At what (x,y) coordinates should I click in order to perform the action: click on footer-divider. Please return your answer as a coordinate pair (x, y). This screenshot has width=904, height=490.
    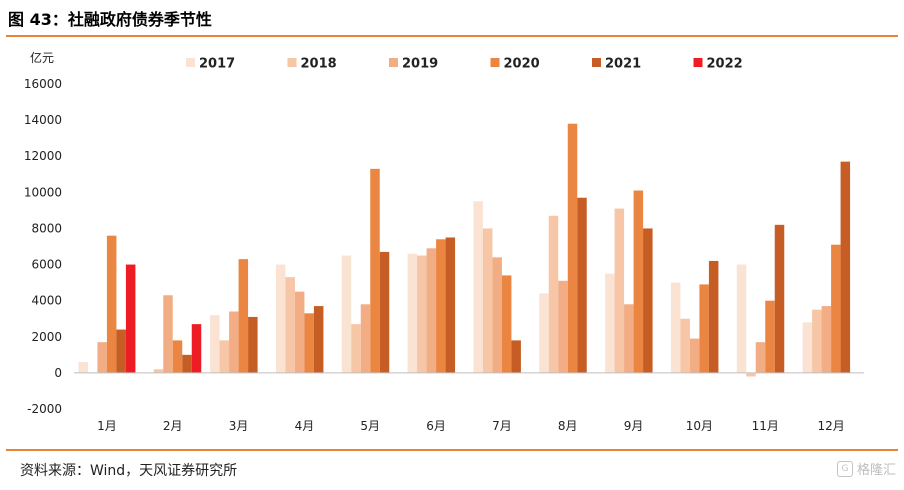
    Looking at the image, I should click on (452, 450).